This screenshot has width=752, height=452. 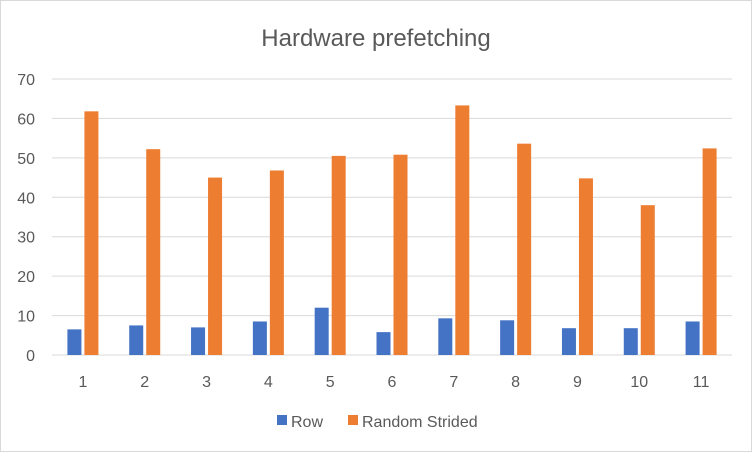 What do you see at coordinates (26, 218) in the screenshot?
I see `y-axis-ticks: 0 10 20 30 40 50 60 70` at bounding box center [26, 218].